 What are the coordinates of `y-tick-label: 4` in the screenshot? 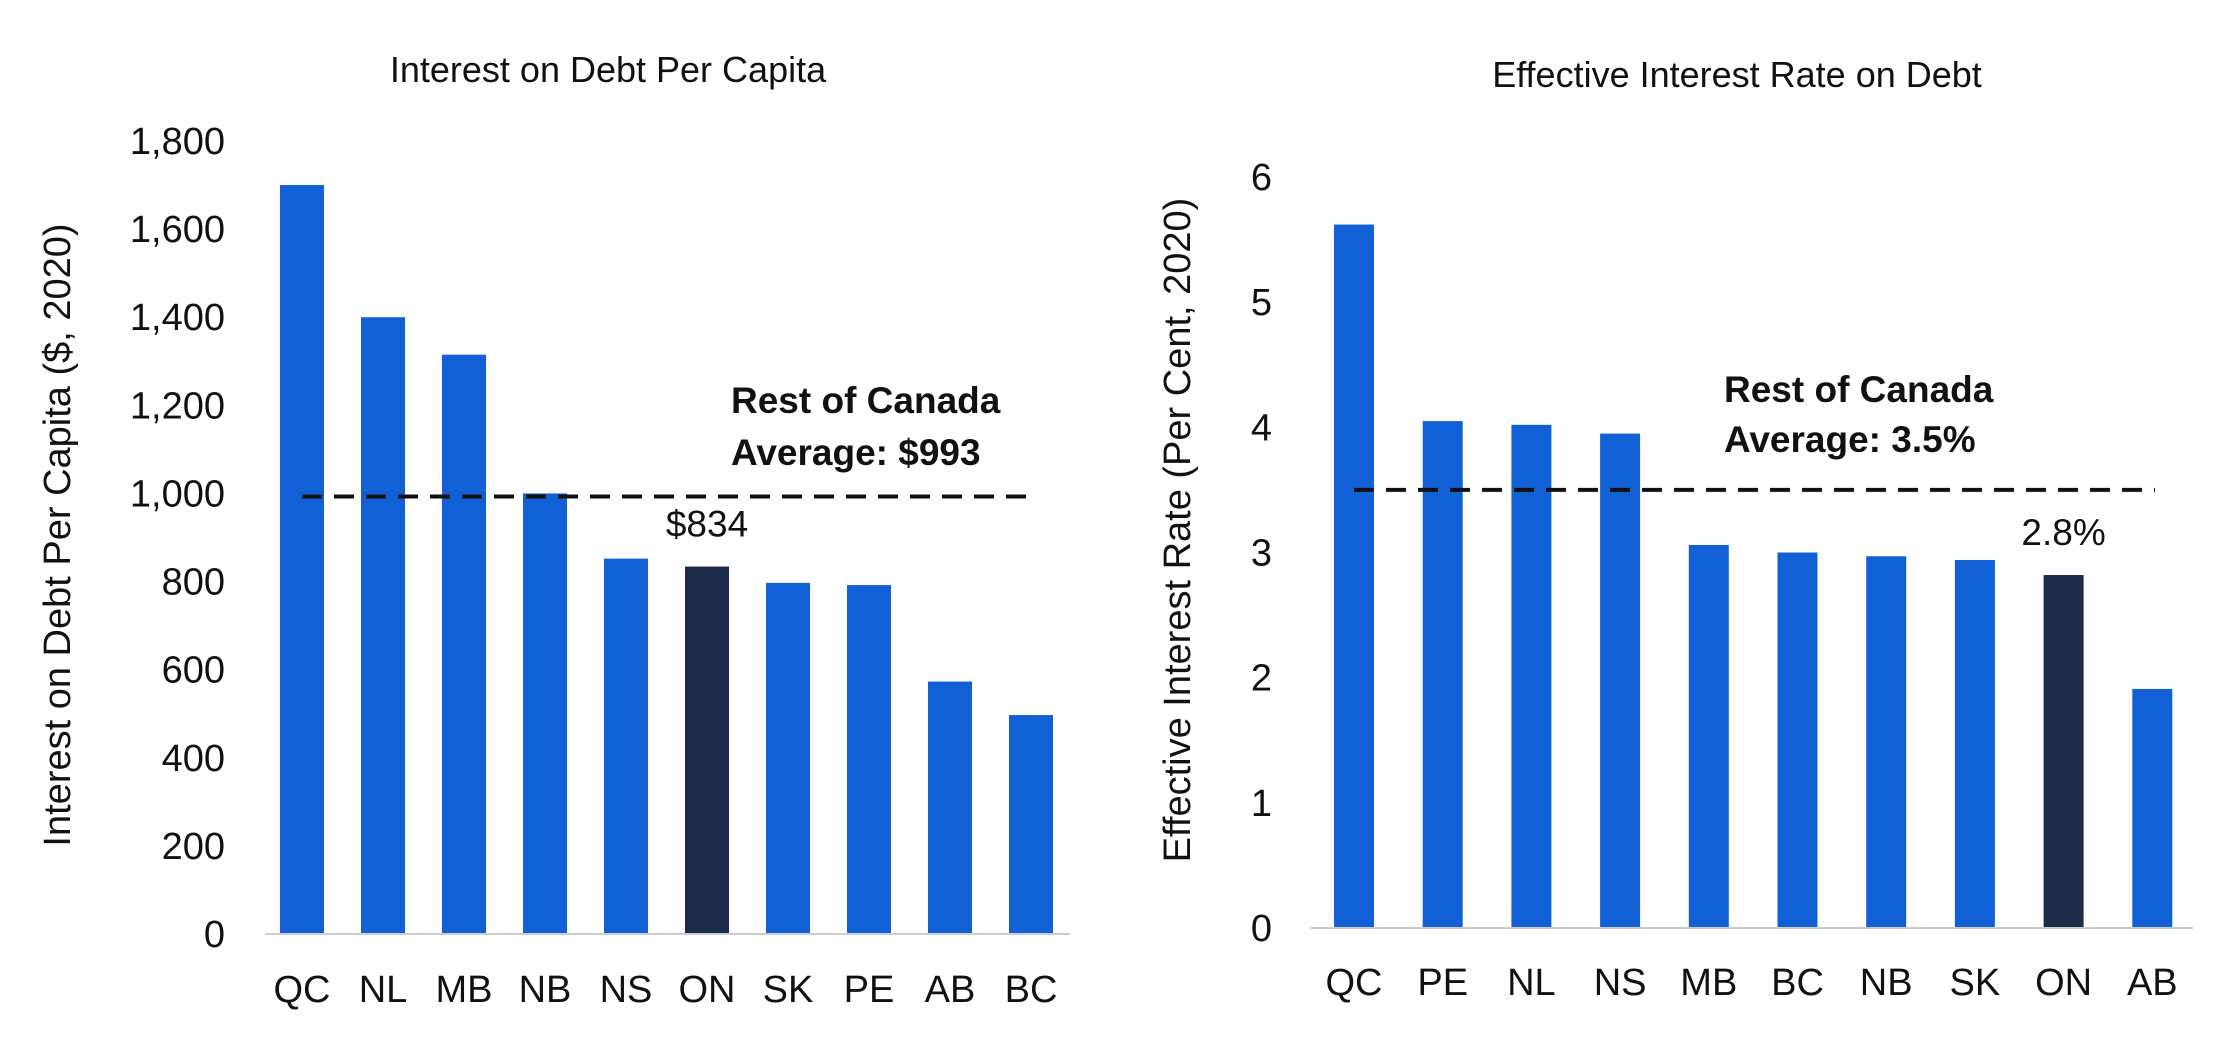 It's located at (1261, 428).